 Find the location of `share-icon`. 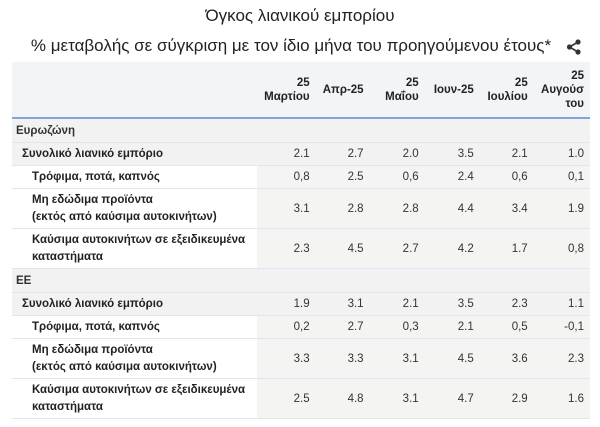

share-icon is located at coordinates (574, 47).